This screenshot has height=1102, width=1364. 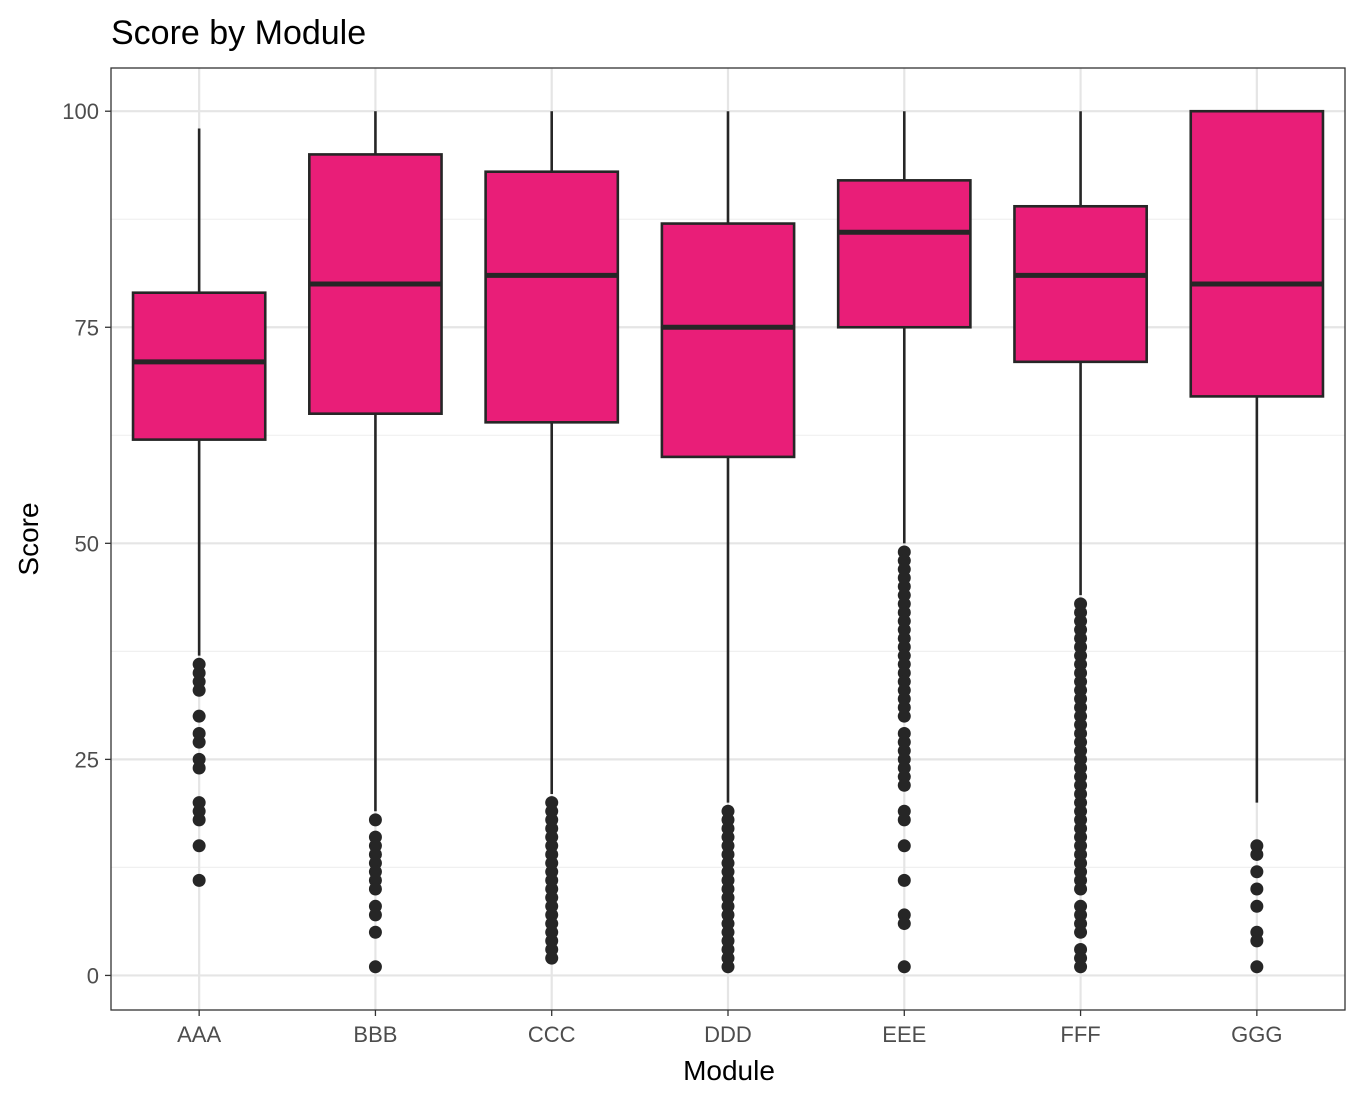 I want to click on chart-title: Score by Module, so click(x=238, y=33).